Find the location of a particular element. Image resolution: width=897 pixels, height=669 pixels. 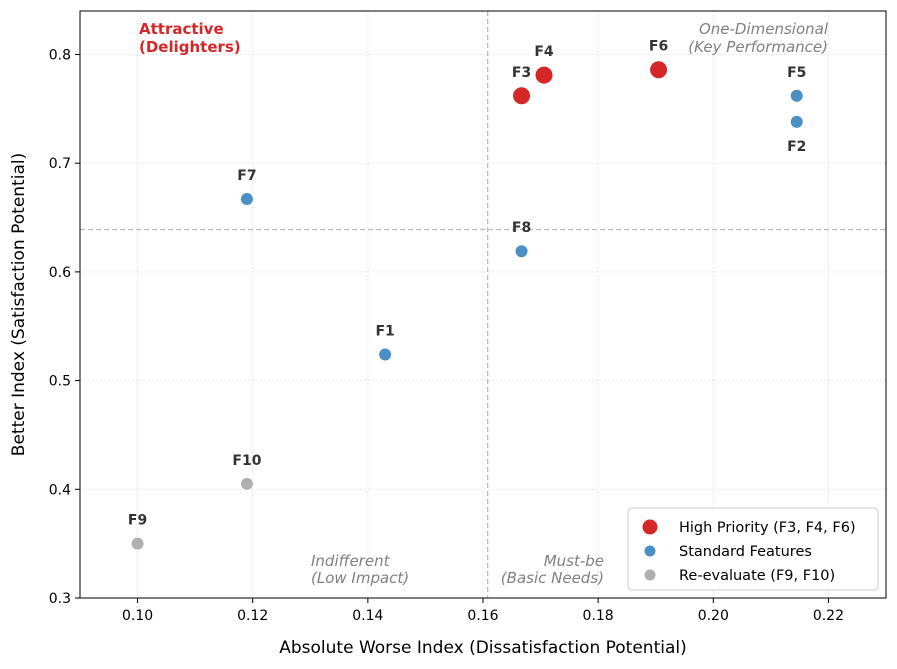

x-tick-label: 0.22 is located at coordinates (828, 616).